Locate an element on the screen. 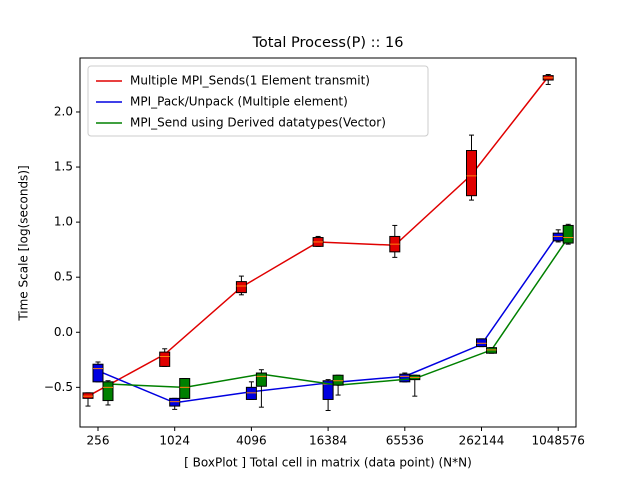 Image resolution: width=640 pixels, height=480 pixels. y-tick-label: 1.0 is located at coordinates (63, 222).